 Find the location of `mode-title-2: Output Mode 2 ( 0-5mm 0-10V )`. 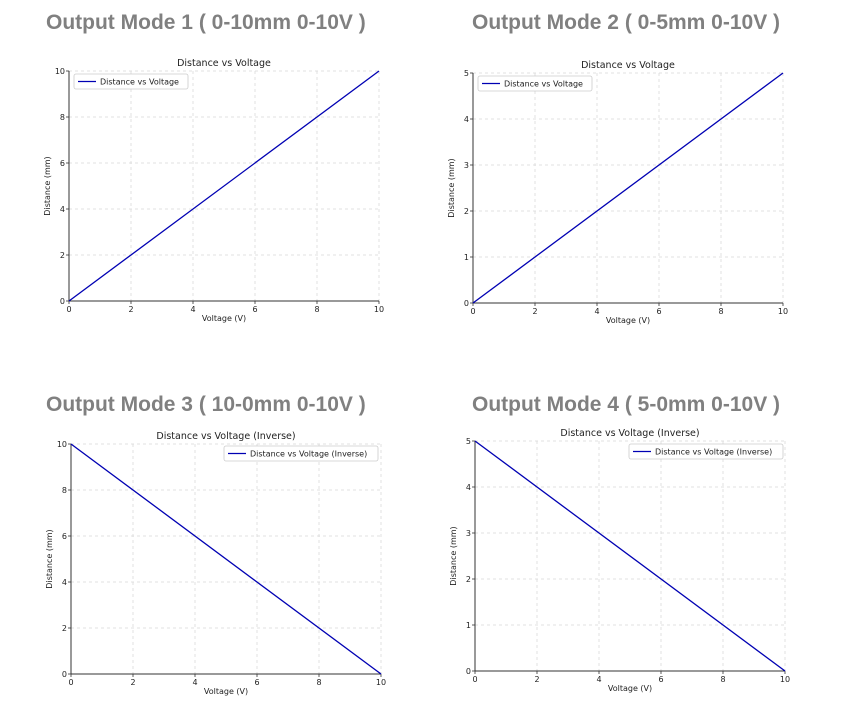

mode-title-2: Output Mode 2 ( 0-5mm 0-10V ) is located at coordinates (626, 22).